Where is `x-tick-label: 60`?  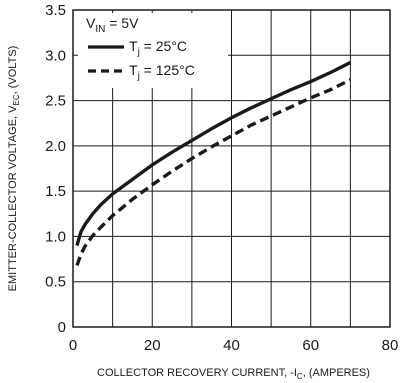 x-tick-label: 60 is located at coordinates (310, 345).